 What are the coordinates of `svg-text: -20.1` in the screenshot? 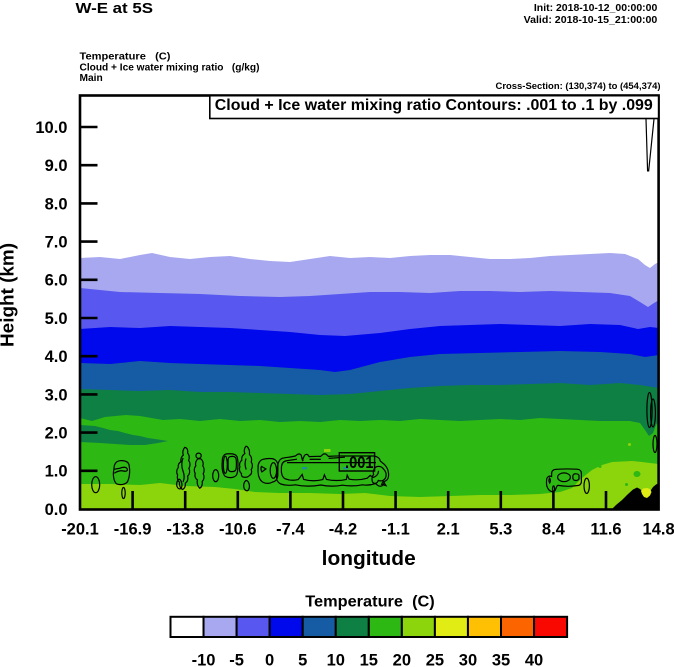 It's located at (80, 530).